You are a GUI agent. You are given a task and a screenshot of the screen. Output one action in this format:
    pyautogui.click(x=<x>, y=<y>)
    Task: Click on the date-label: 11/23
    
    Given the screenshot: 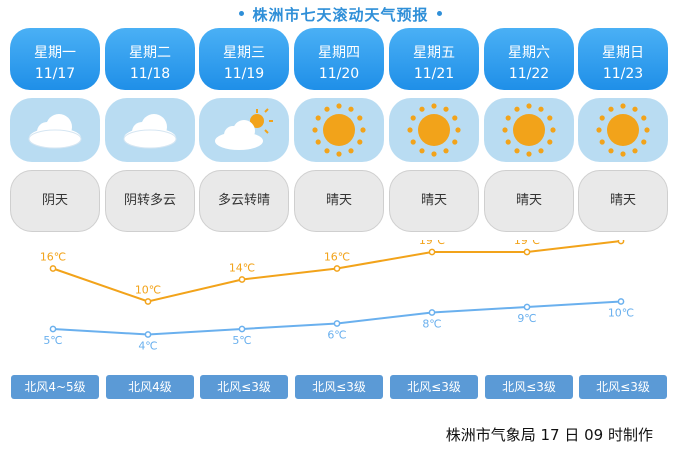 What is the action you would take?
    pyautogui.click(x=623, y=74)
    